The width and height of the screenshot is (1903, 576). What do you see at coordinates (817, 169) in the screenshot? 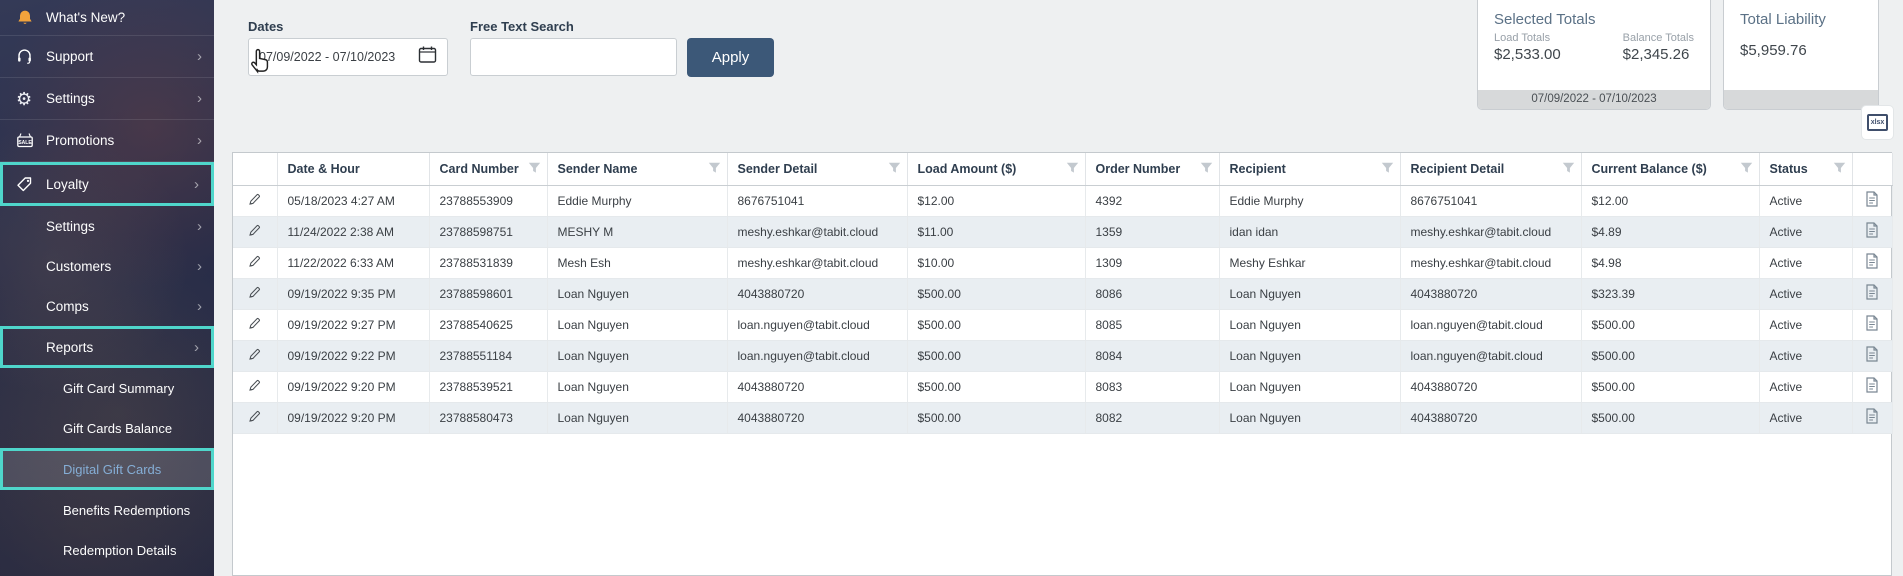
I see `header-sender-detail: Sender Detail` at bounding box center [817, 169].